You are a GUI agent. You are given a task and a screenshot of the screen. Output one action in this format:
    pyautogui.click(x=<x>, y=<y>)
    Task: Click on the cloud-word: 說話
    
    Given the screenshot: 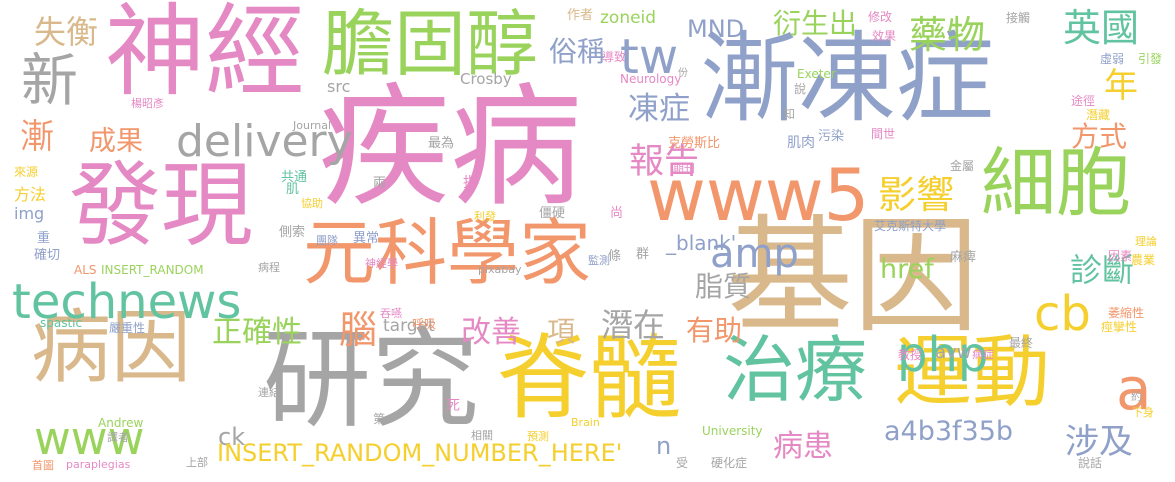 What is the action you would take?
    pyautogui.click(x=1090, y=463)
    